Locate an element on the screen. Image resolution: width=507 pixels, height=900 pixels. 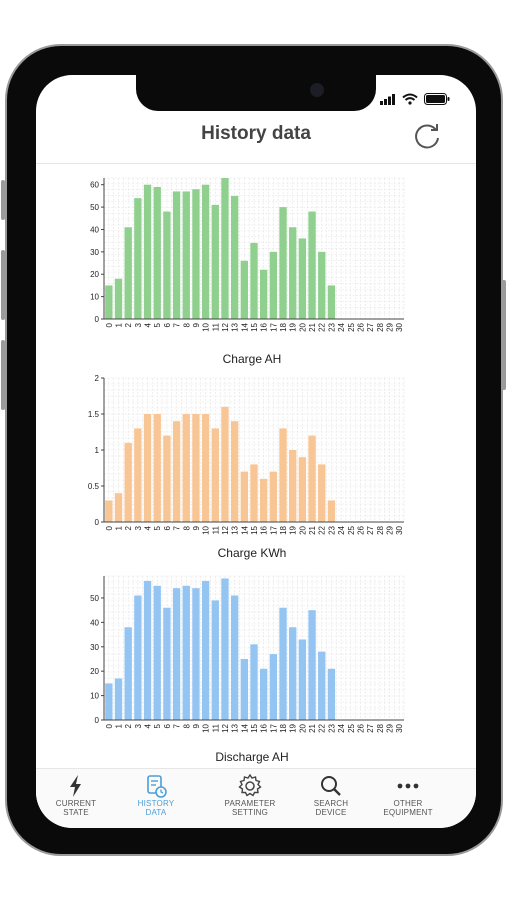
chart-charge-ah-xlabel: Charge AH is located at coordinates (252, 359).